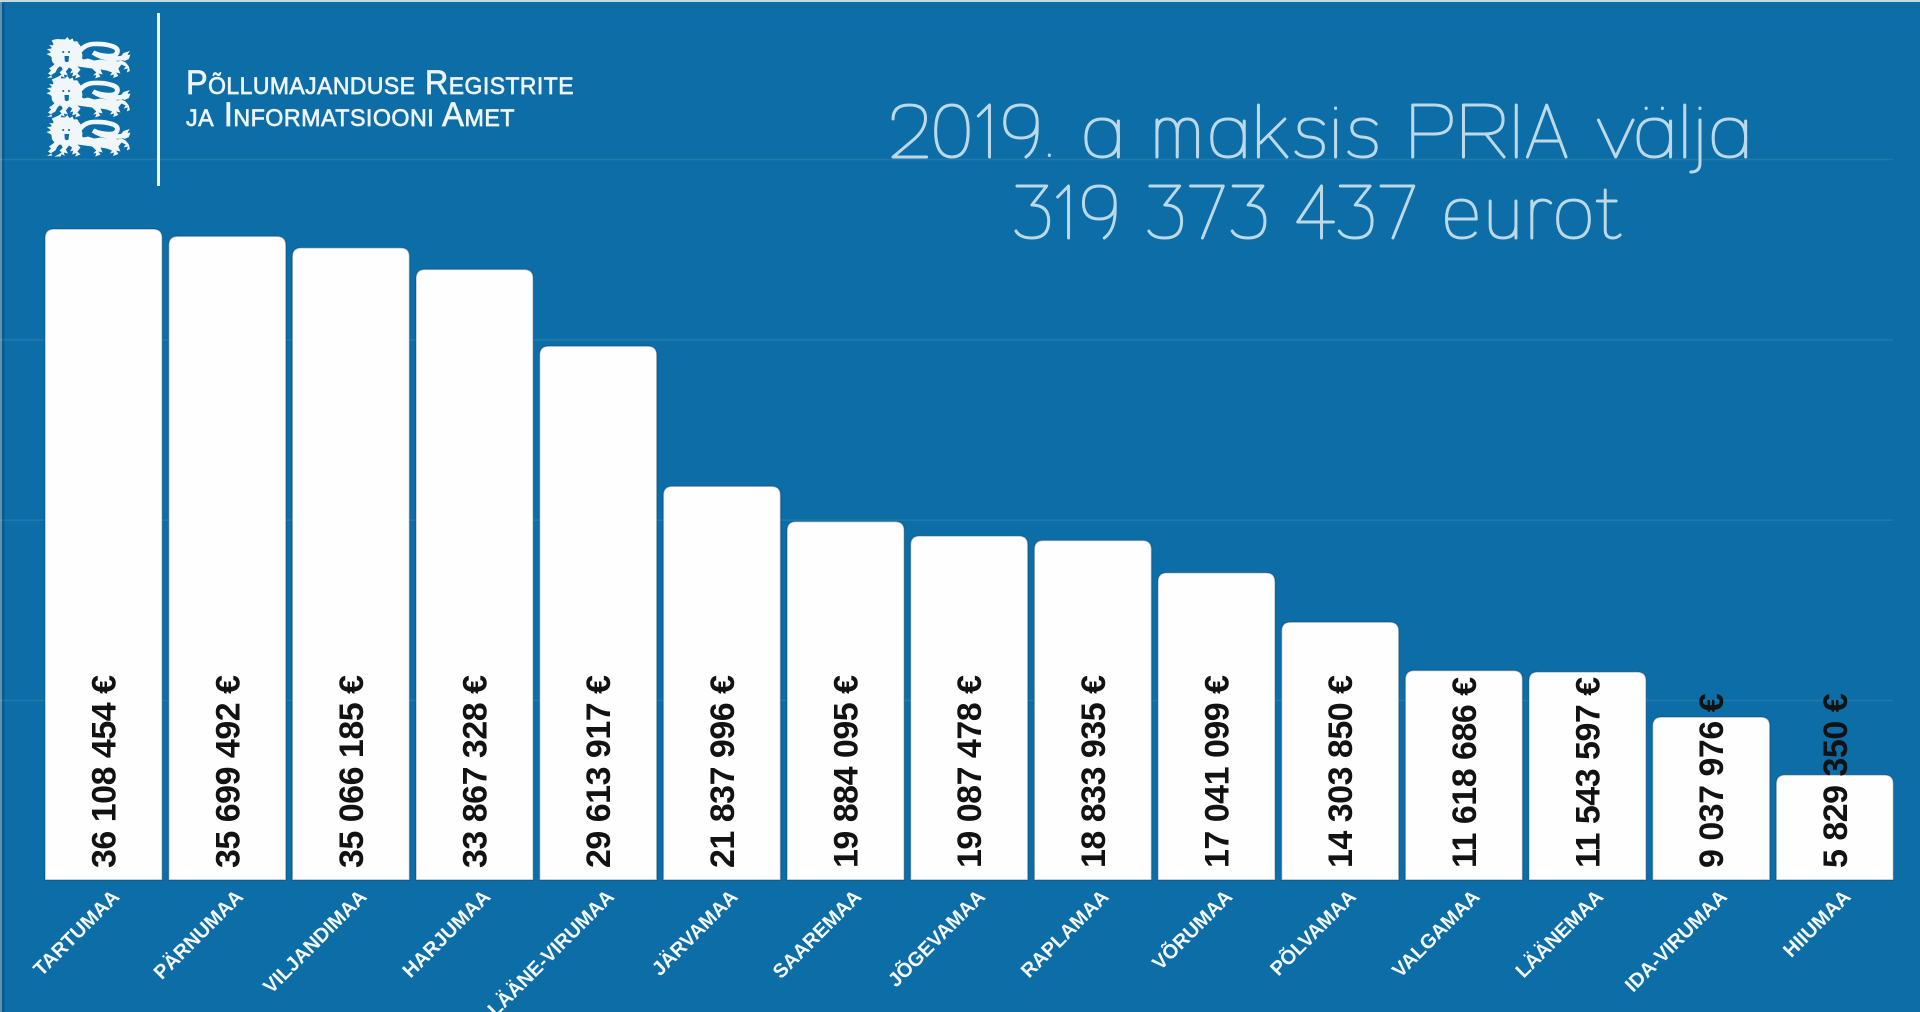  What do you see at coordinates (105, 771) in the screenshot?
I see `svg-text: 36 108 454 €` at bounding box center [105, 771].